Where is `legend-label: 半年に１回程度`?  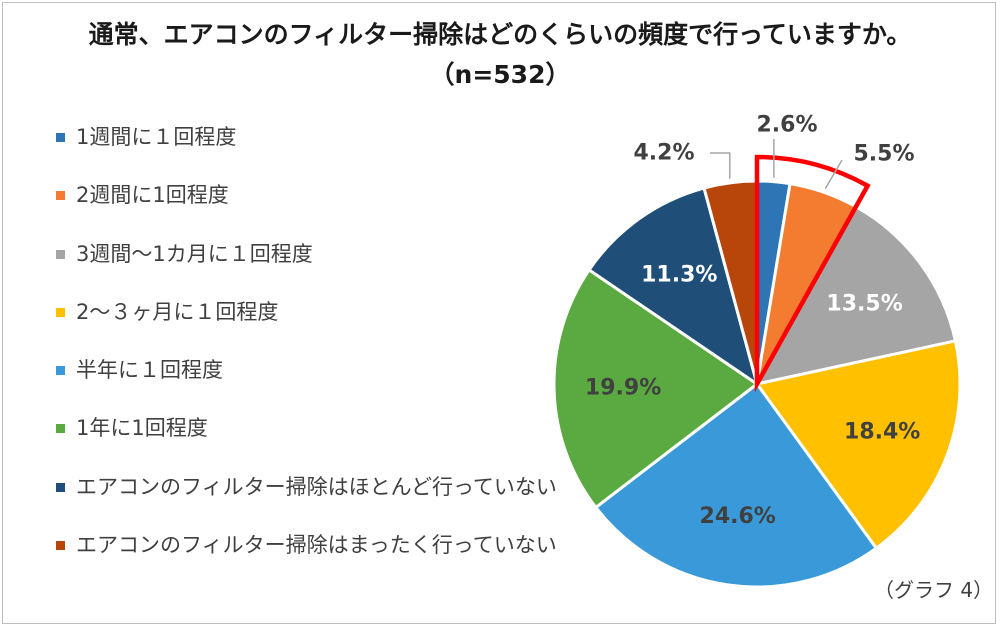 legend-label: 半年に１回程度 is located at coordinates (149, 370).